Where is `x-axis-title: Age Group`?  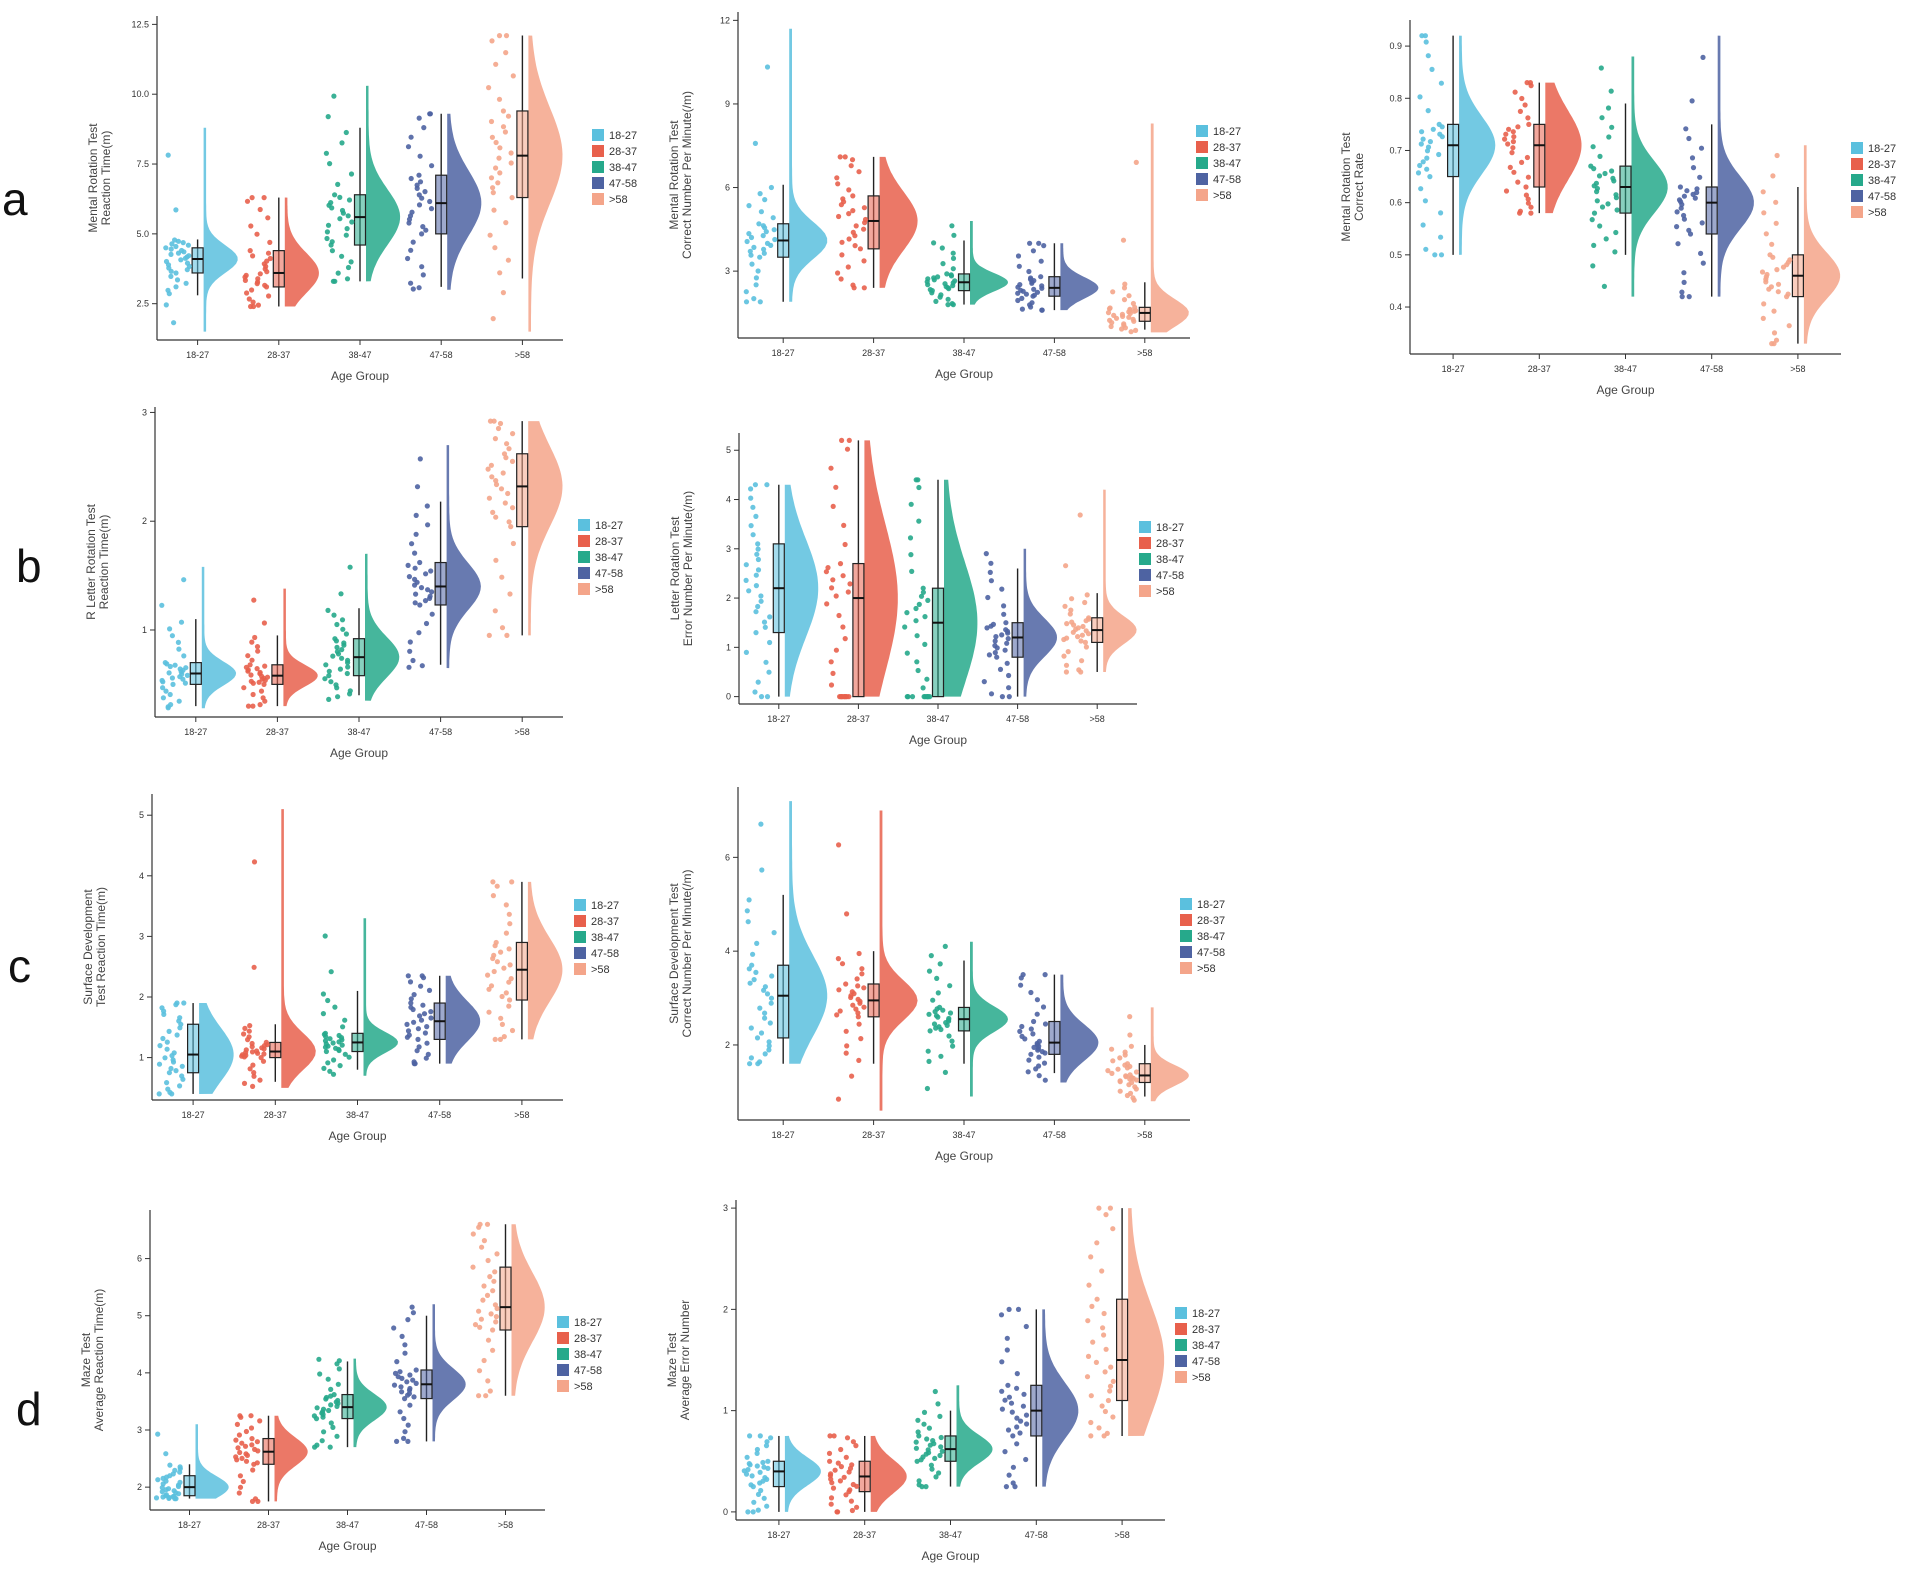 x-axis-title: Age Group is located at coordinates (950, 1556).